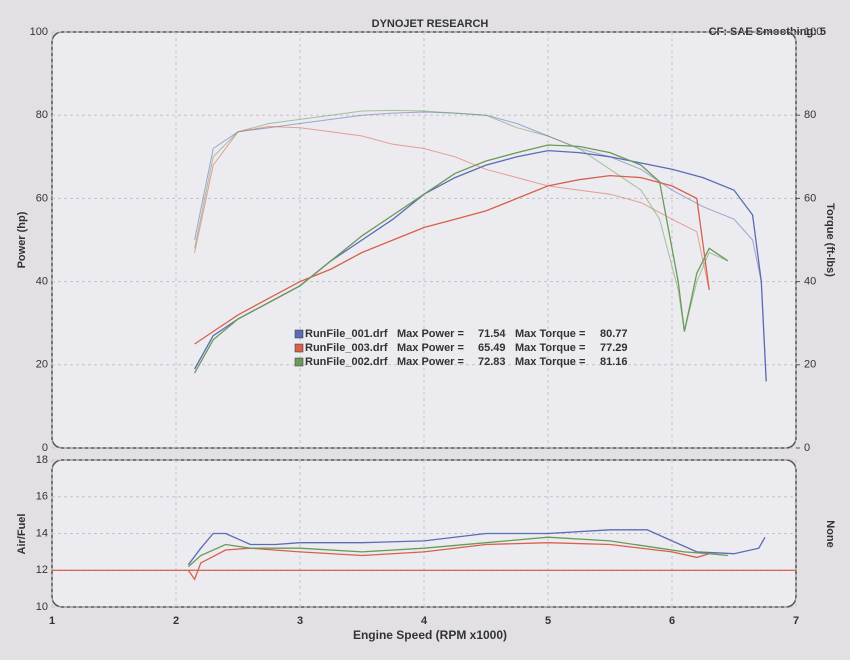 The width and height of the screenshot is (850, 660). Describe the element at coordinates (810, 198) in the screenshot. I see `y2-tick-label: 60` at that location.